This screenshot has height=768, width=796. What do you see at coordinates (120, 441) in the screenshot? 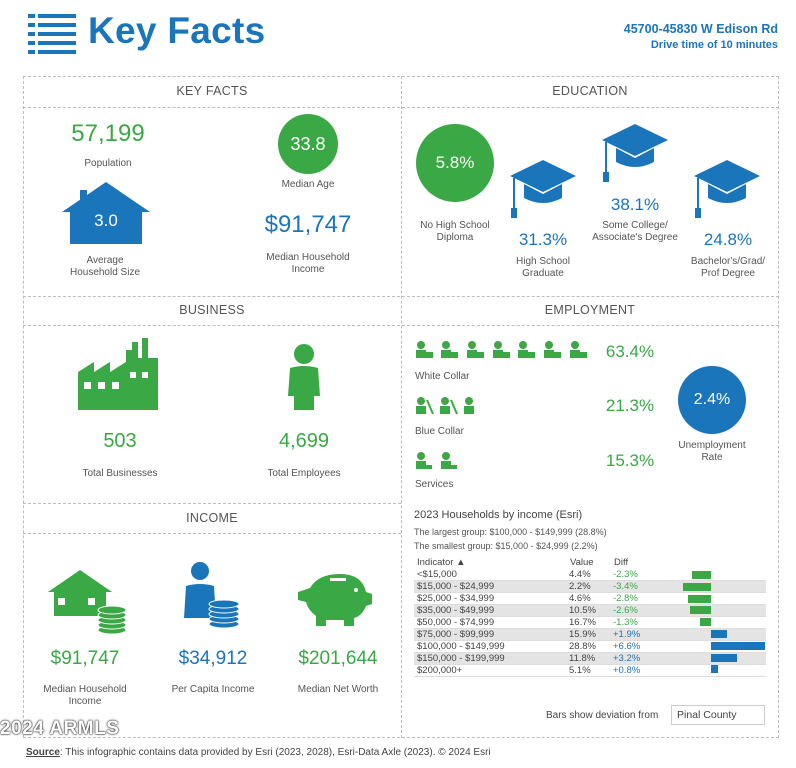
I see `businesses-value: 503` at bounding box center [120, 441].